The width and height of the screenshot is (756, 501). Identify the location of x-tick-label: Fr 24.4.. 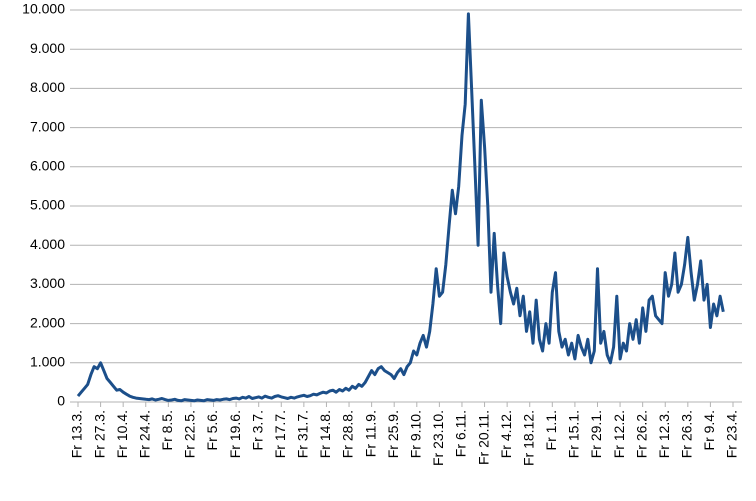
(144, 434).